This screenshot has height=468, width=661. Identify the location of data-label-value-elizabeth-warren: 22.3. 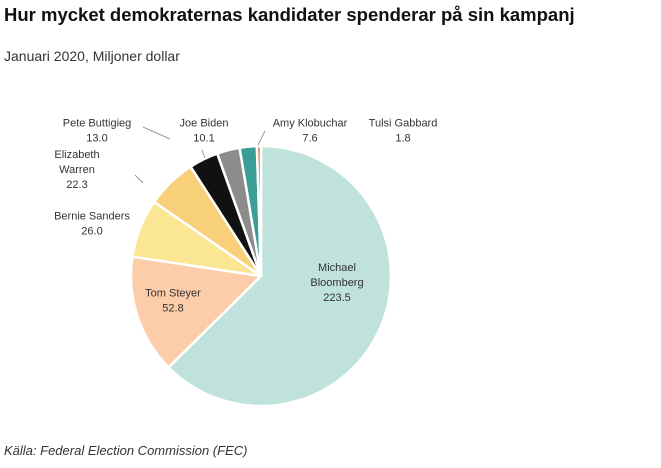
(76, 185).